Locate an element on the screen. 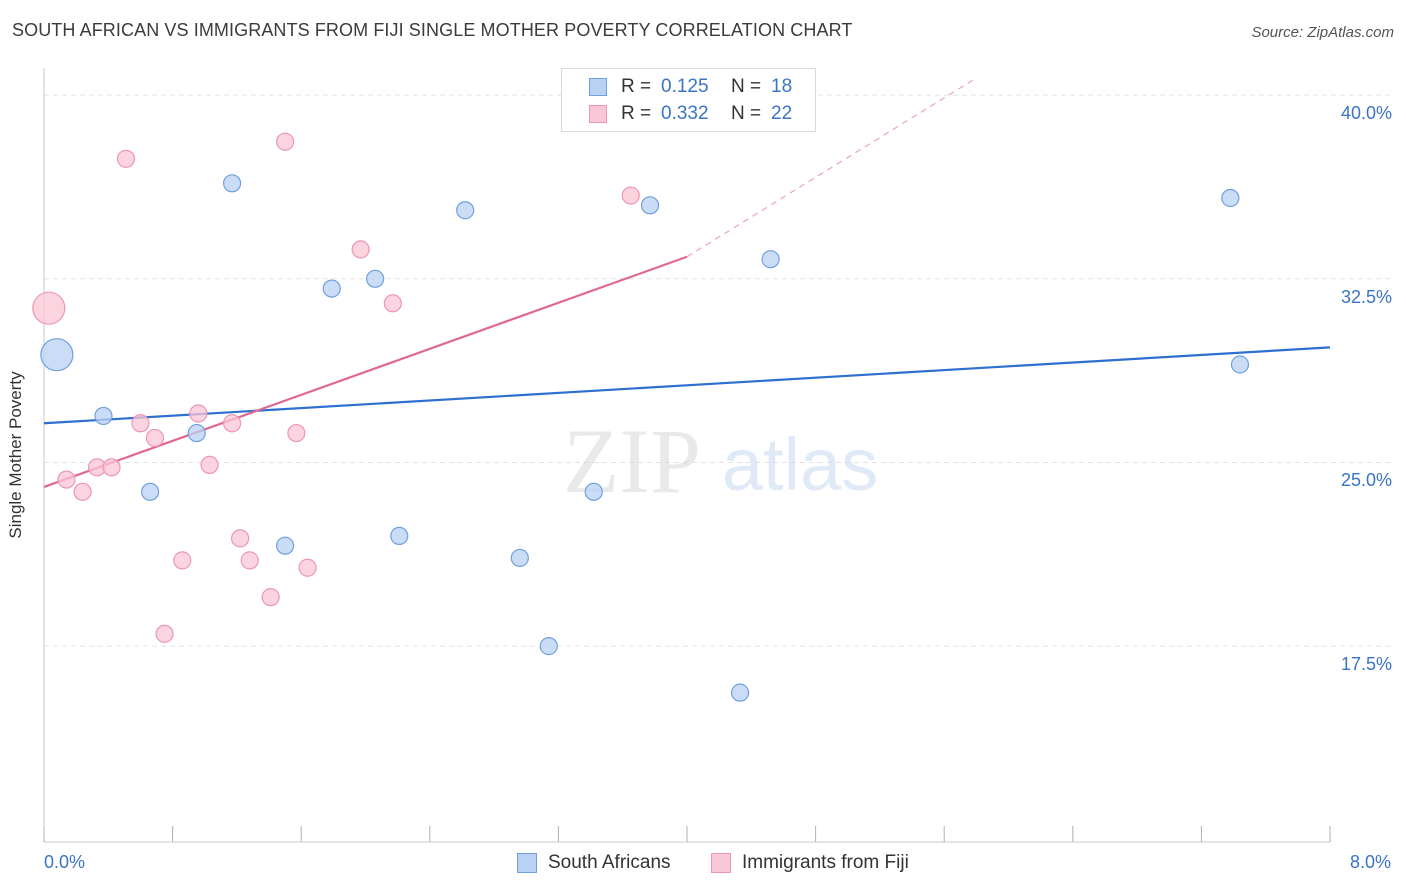 The height and width of the screenshot is (892, 1406). legend-r-value: 0.125 is located at coordinates (685, 86).